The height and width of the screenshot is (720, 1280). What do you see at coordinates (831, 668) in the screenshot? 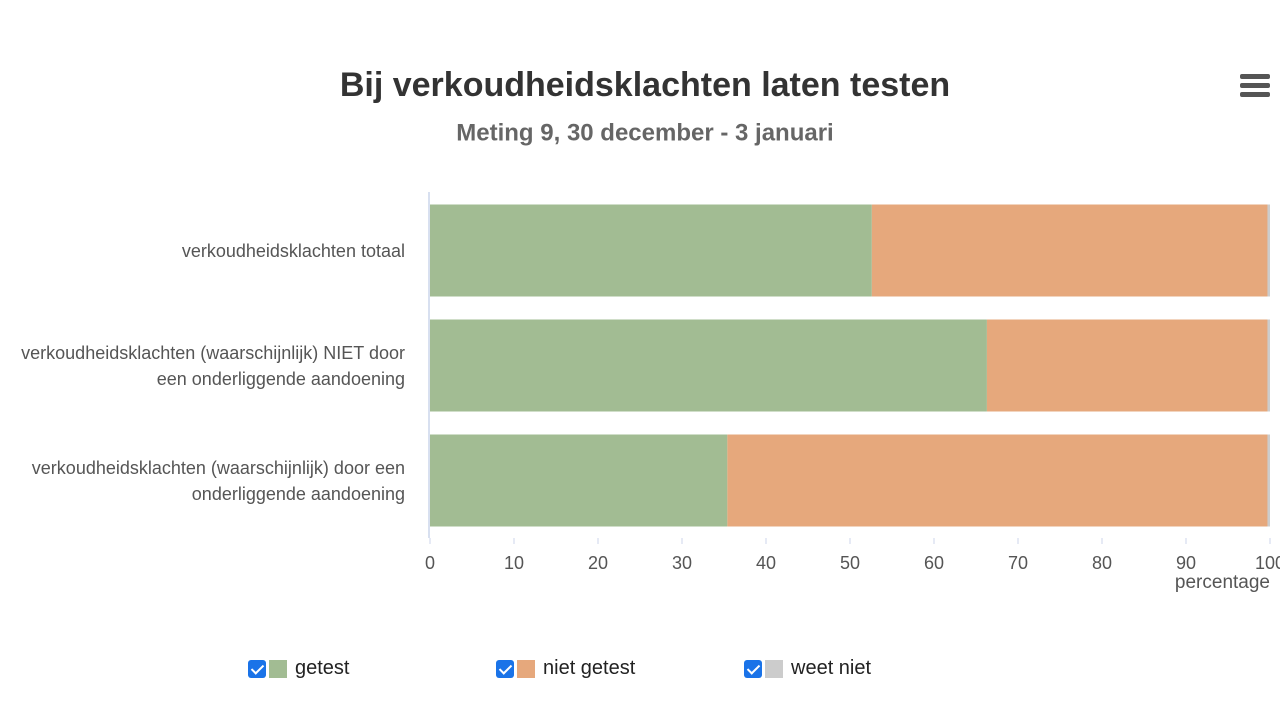
I see `legend-label: weet niet` at bounding box center [831, 668].